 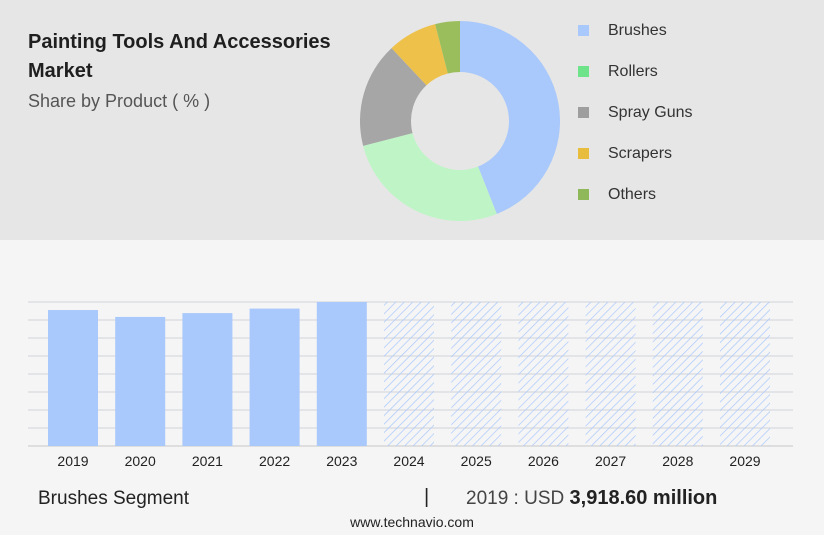 I want to click on bar-2025, so click(x=476, y=374).